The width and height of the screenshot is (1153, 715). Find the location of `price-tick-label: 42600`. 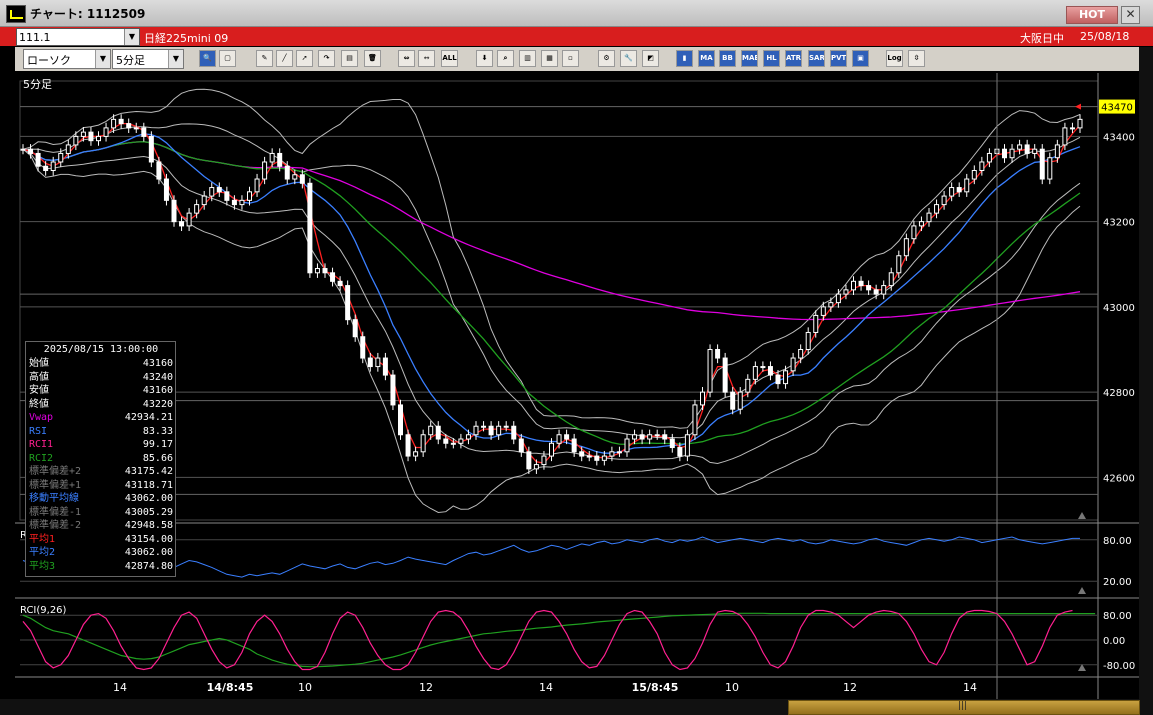

price-tick-label: 42600 is located at coordinates (1119, 478).